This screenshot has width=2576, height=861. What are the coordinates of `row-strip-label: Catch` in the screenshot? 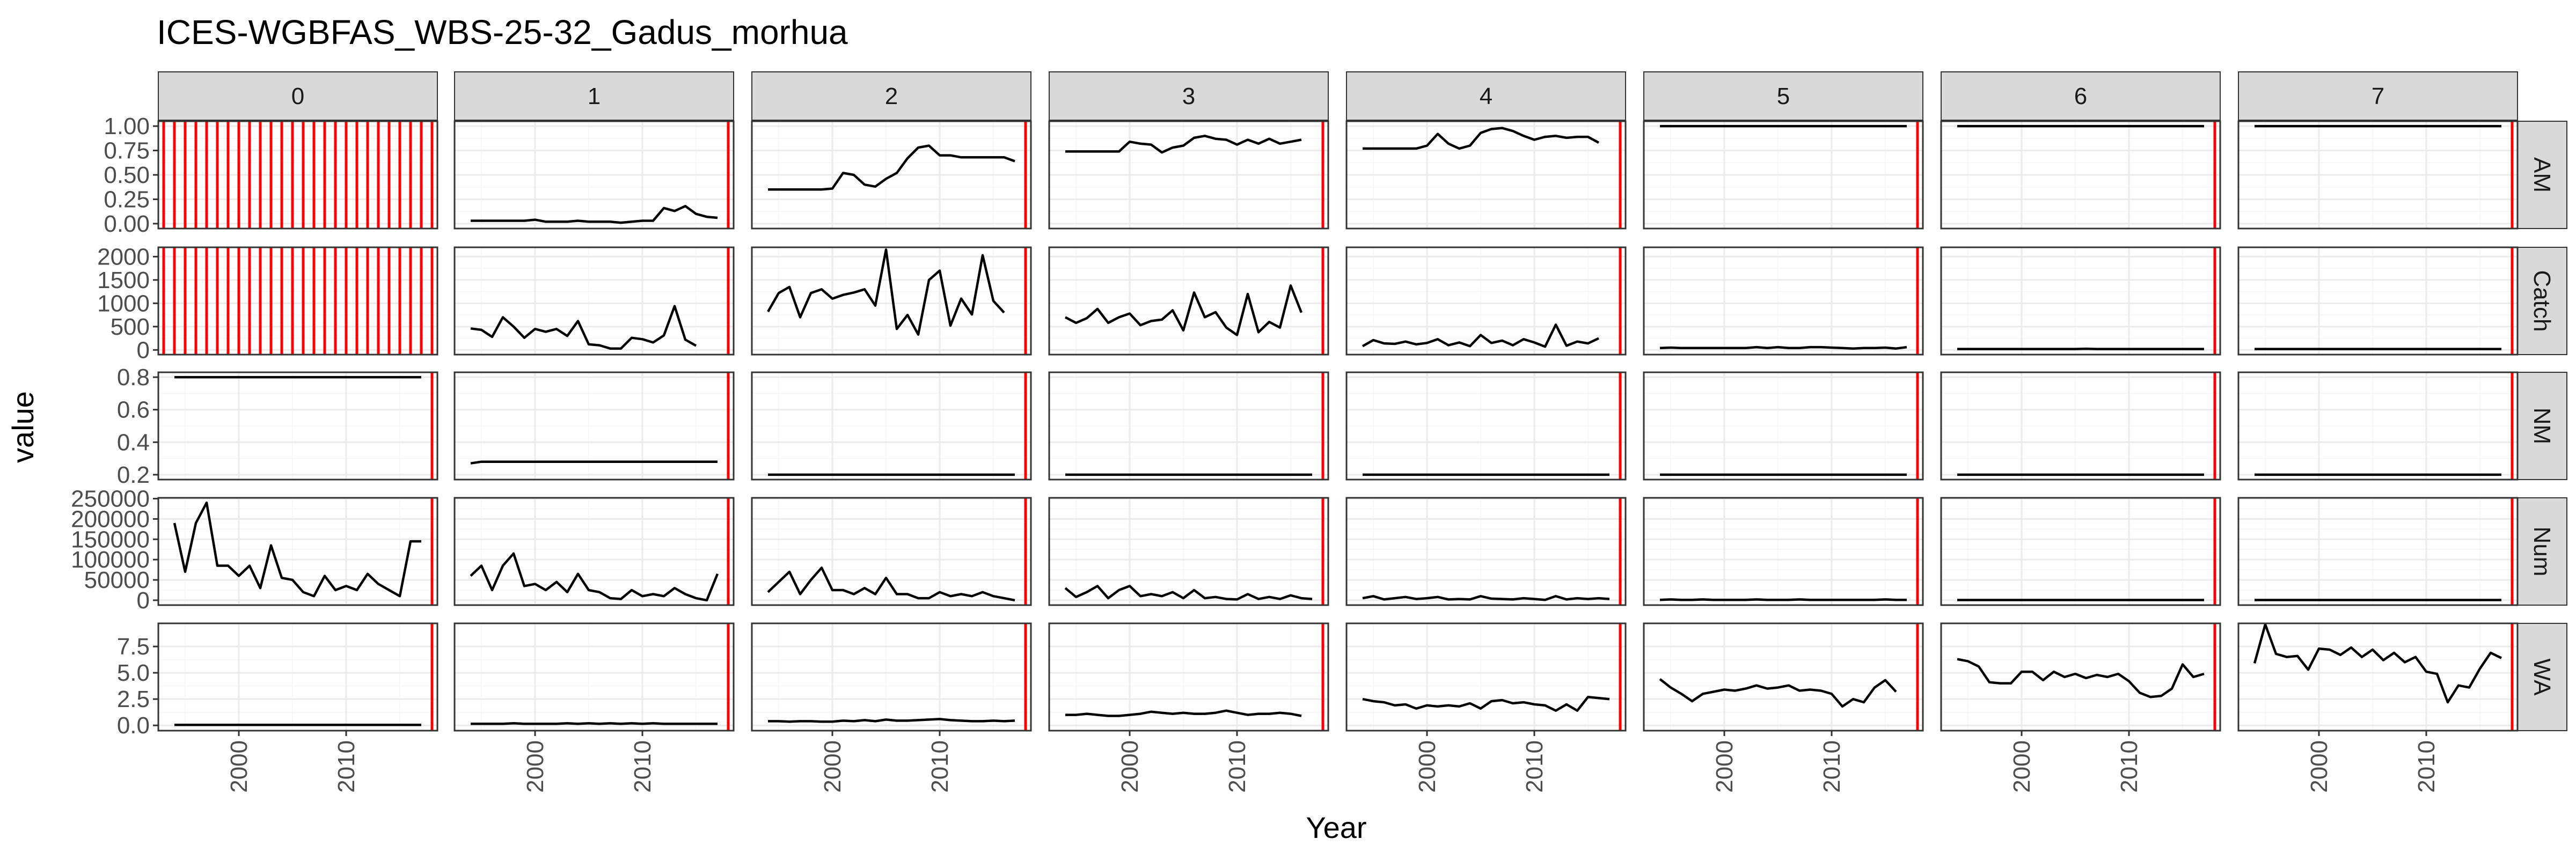 It's located at (2542, 301).